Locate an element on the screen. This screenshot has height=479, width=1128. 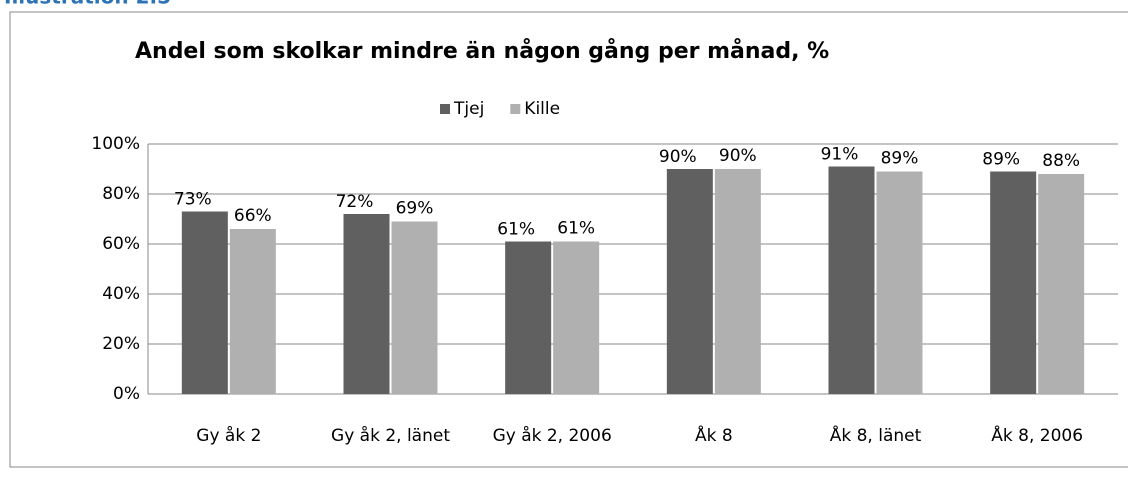
caption: Illustration 2.5 is located at coordinates (87, 4).